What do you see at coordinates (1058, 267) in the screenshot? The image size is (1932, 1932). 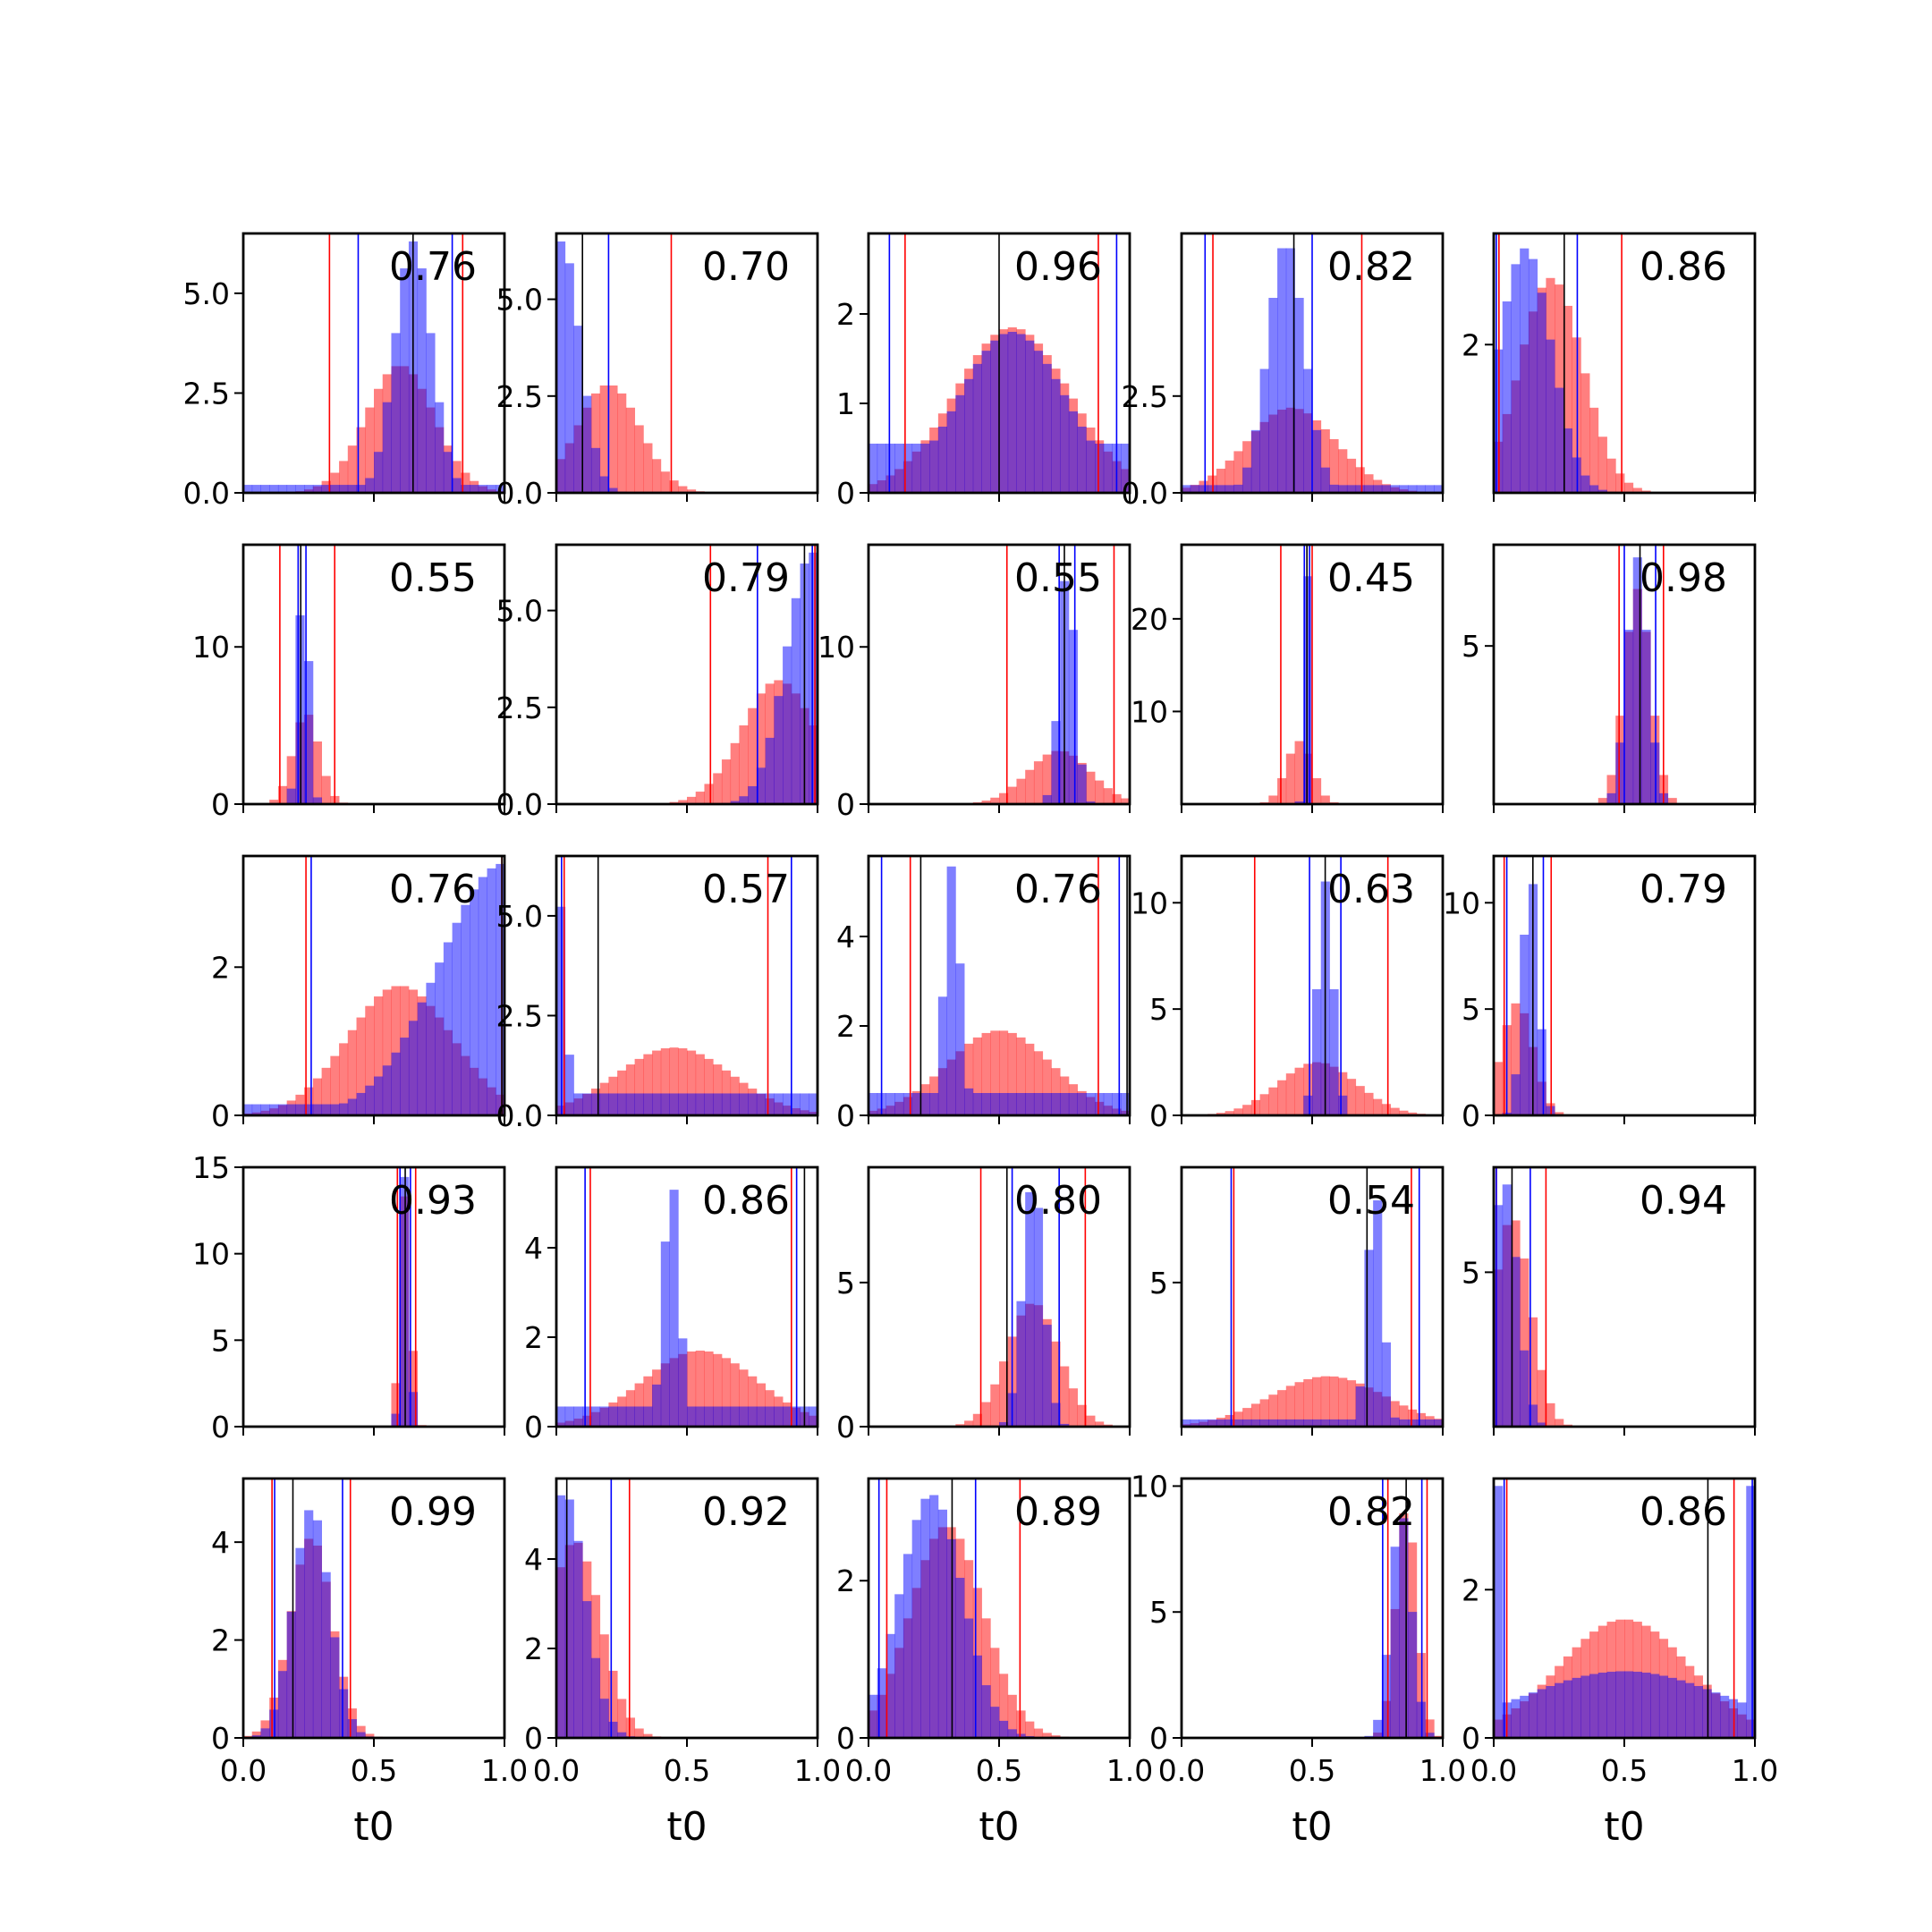 I see `panel-score: 0.96` at bounding box center [1058, 267].